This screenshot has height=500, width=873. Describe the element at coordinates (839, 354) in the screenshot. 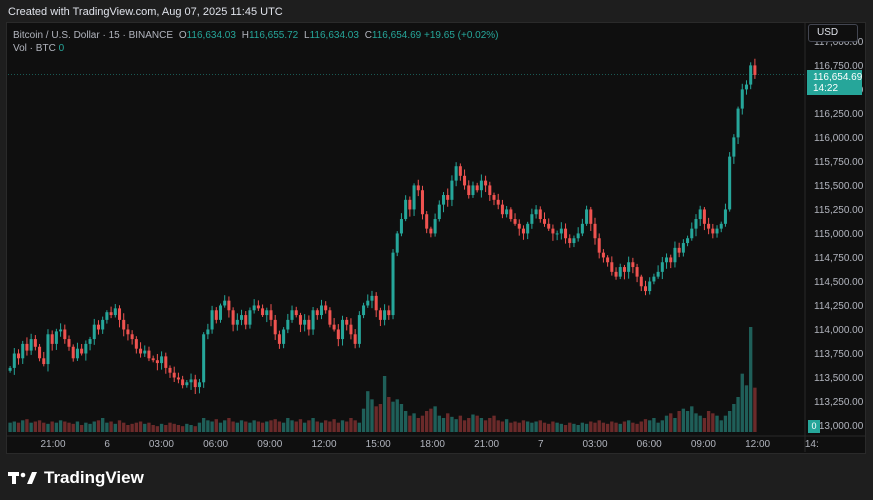

I see `y-tick-label: 113,750.00` at that location.